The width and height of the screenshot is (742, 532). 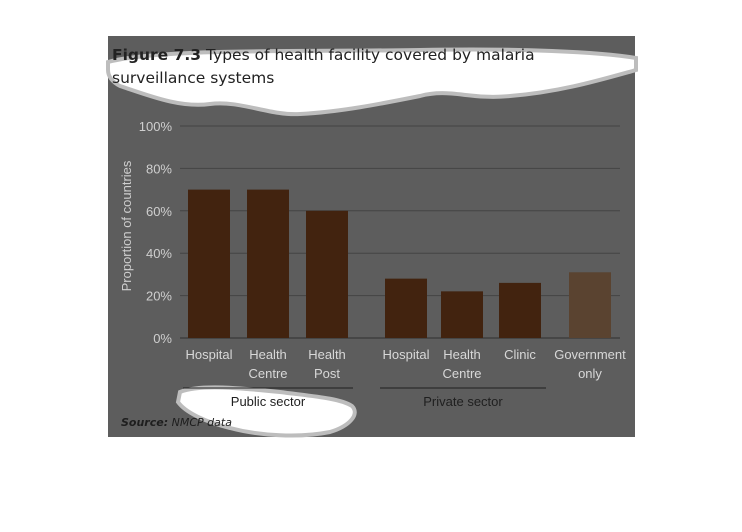 What do you see at coordinates (327, 373) in the screenshot?
I see `x-tick-label: Post` at bounding box center [327, 373].